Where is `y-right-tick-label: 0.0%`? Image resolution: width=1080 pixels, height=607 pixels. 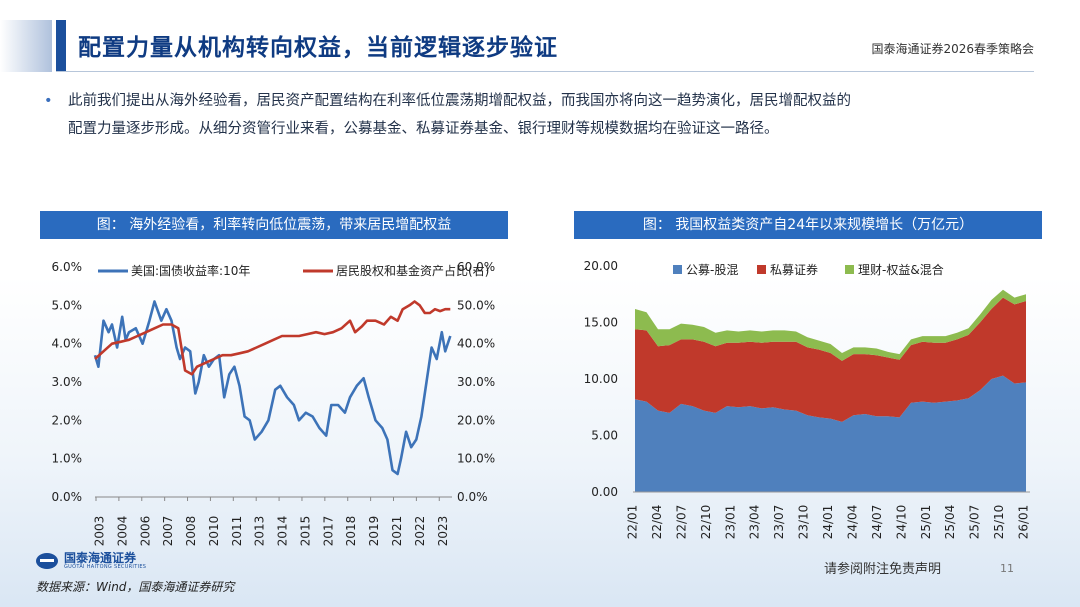
y-right-tick-label: 0.0% is located at coordinates (472, 497).